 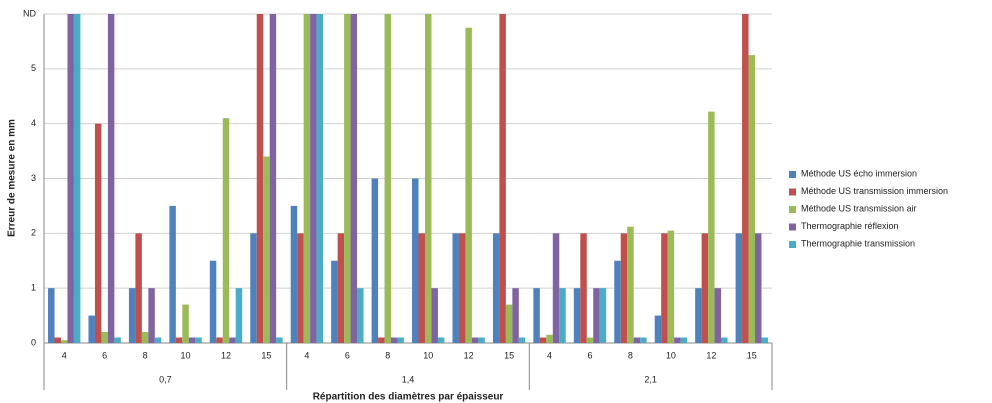 What do you see at coordinates (347, 355) in the screenshot?
I see `x-tick-label: 6` at bounding box center [347, 355].